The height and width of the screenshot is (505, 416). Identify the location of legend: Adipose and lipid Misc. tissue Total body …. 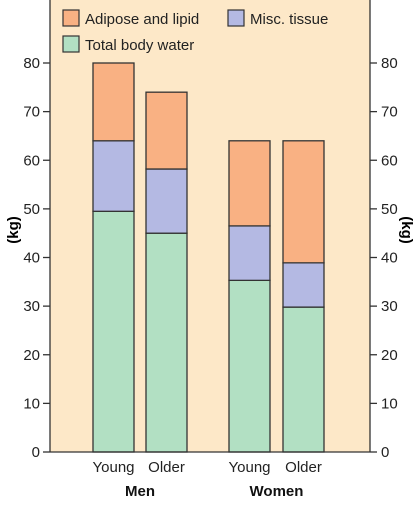
(195, 31).